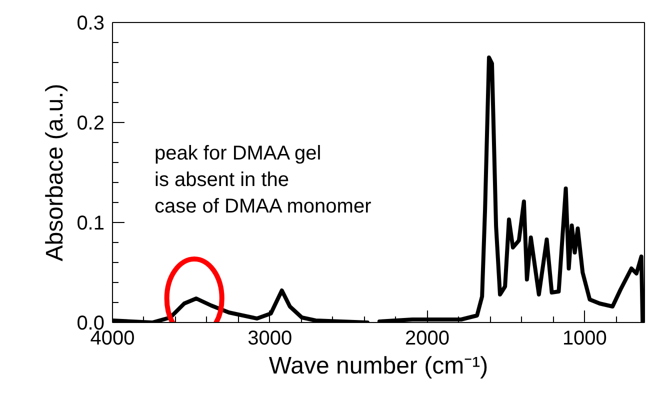 This screenshot has height=409, width=646. Describe the element at coordinates (378, 366) in the screenshot. I see `x-axis-title: Wave number (cm⁻¹)` at that location.